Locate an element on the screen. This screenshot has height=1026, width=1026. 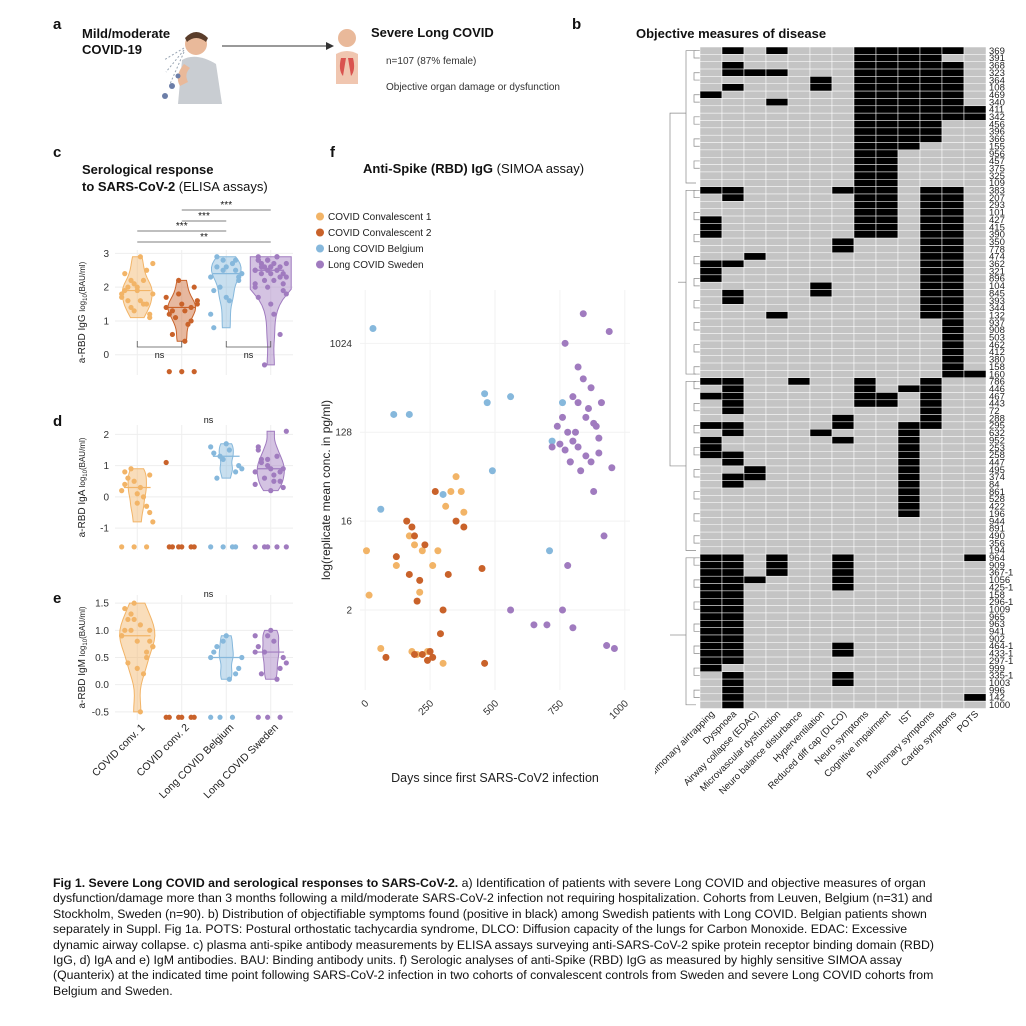
heatmap-row-label: 350 is located at coordinates (997, 242).